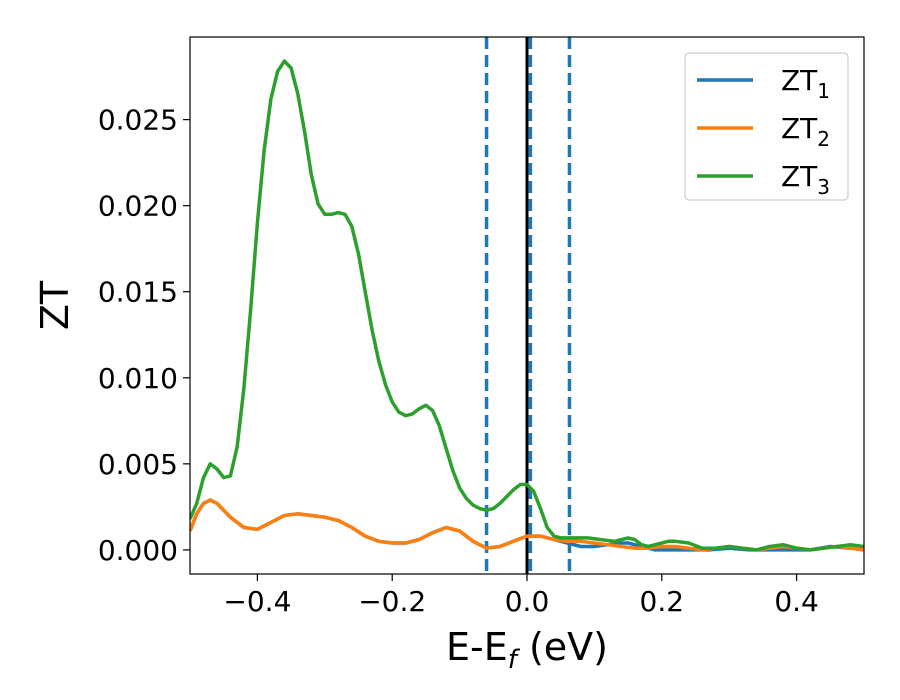 This screenshot has width=900, height=700. I want to click on legend-label-sub: 3, so click(823, 187).